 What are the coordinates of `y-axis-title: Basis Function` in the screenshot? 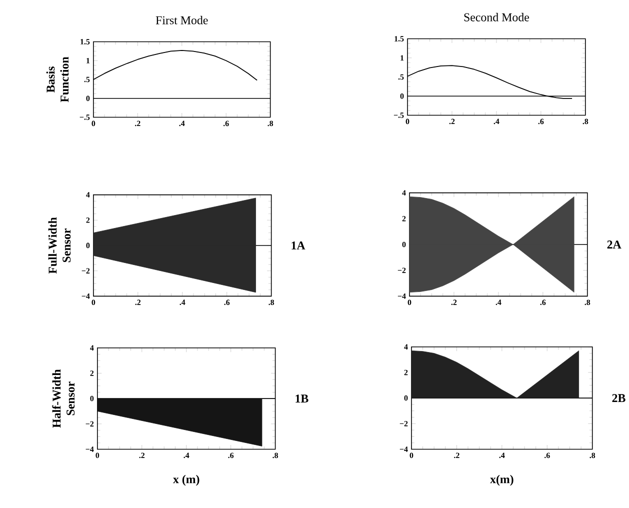 It's located at (57, 79).